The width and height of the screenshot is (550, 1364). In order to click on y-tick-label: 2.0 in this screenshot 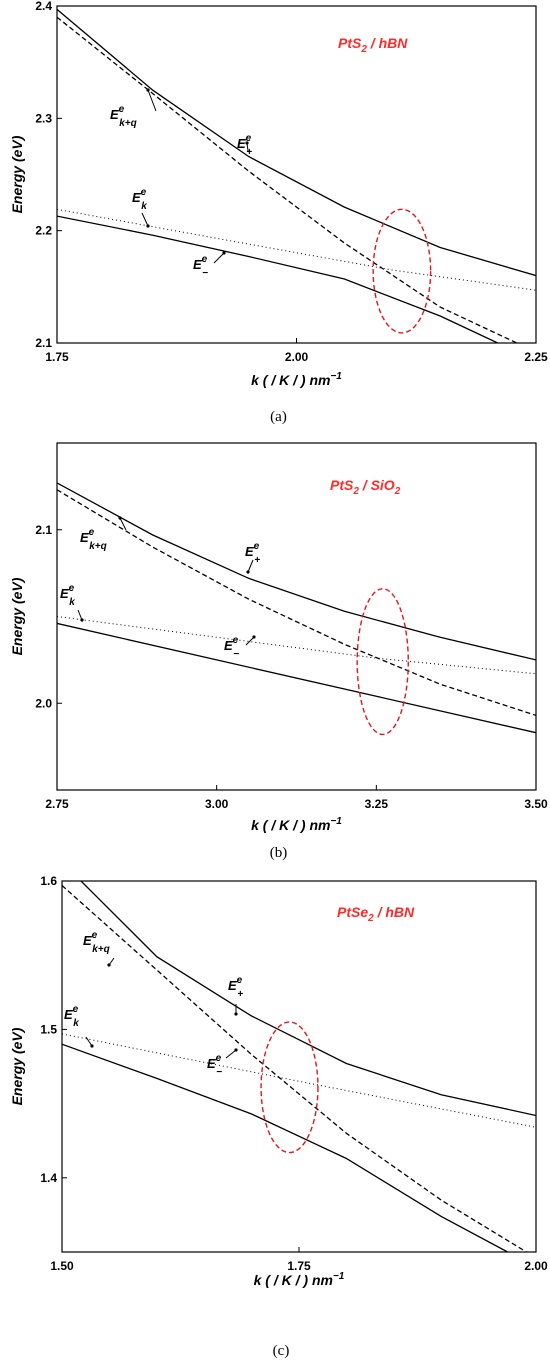, I will do `click(43, 703)`.